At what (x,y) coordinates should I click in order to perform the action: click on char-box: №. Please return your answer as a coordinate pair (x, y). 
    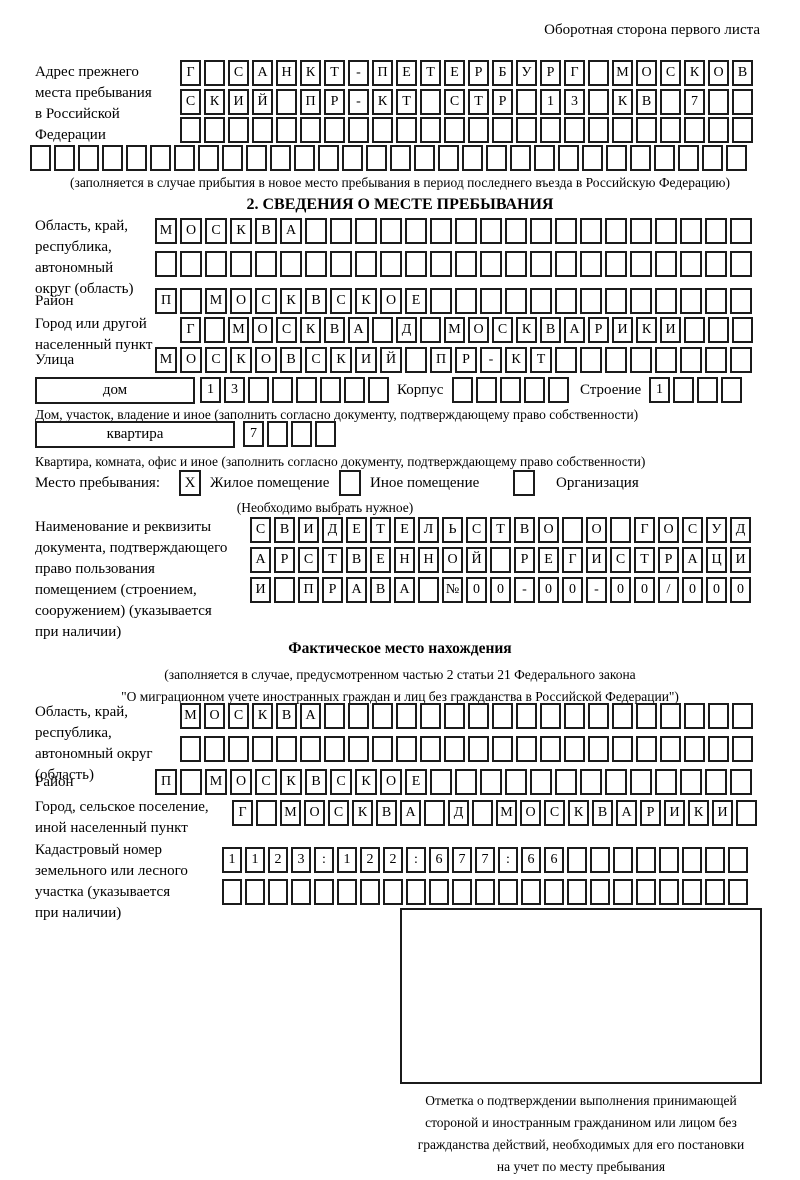
    Looking at the image, I should click on (452, 590).